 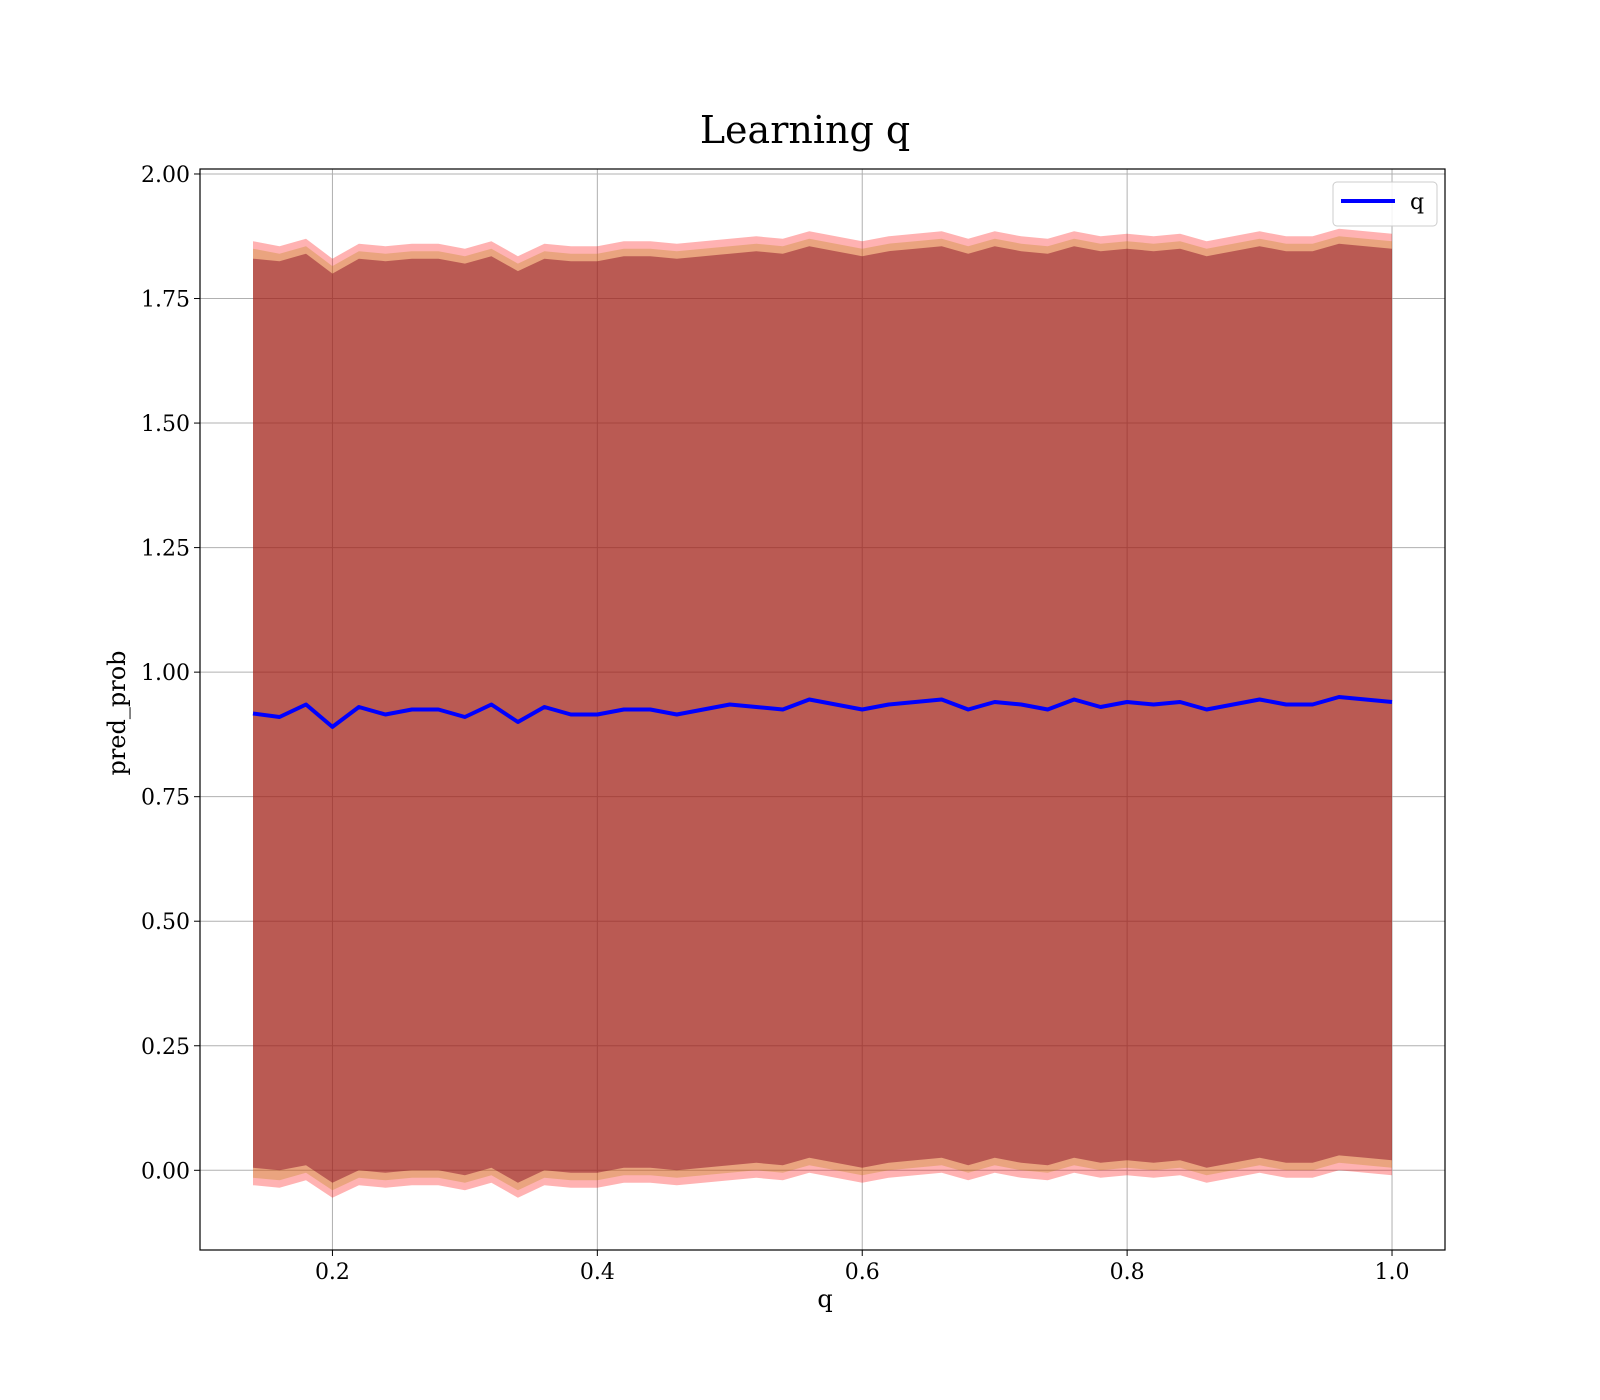 What do you see at coordinates (862, 1272) in the screenshot?
I see `x-tick-label: 0.6` at bounding box center [862, 1272].